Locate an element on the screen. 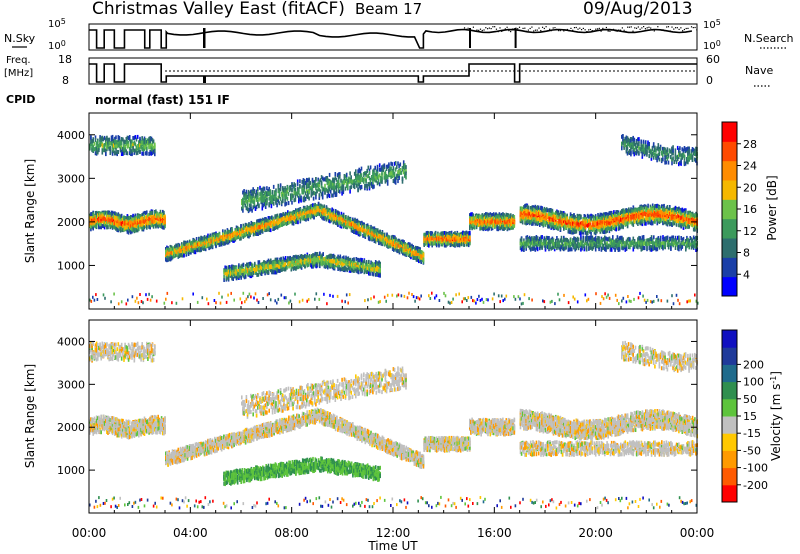 The height and width of the screenshot is (554, 800). freq-gap-mark is located at coordinates (204, 79).